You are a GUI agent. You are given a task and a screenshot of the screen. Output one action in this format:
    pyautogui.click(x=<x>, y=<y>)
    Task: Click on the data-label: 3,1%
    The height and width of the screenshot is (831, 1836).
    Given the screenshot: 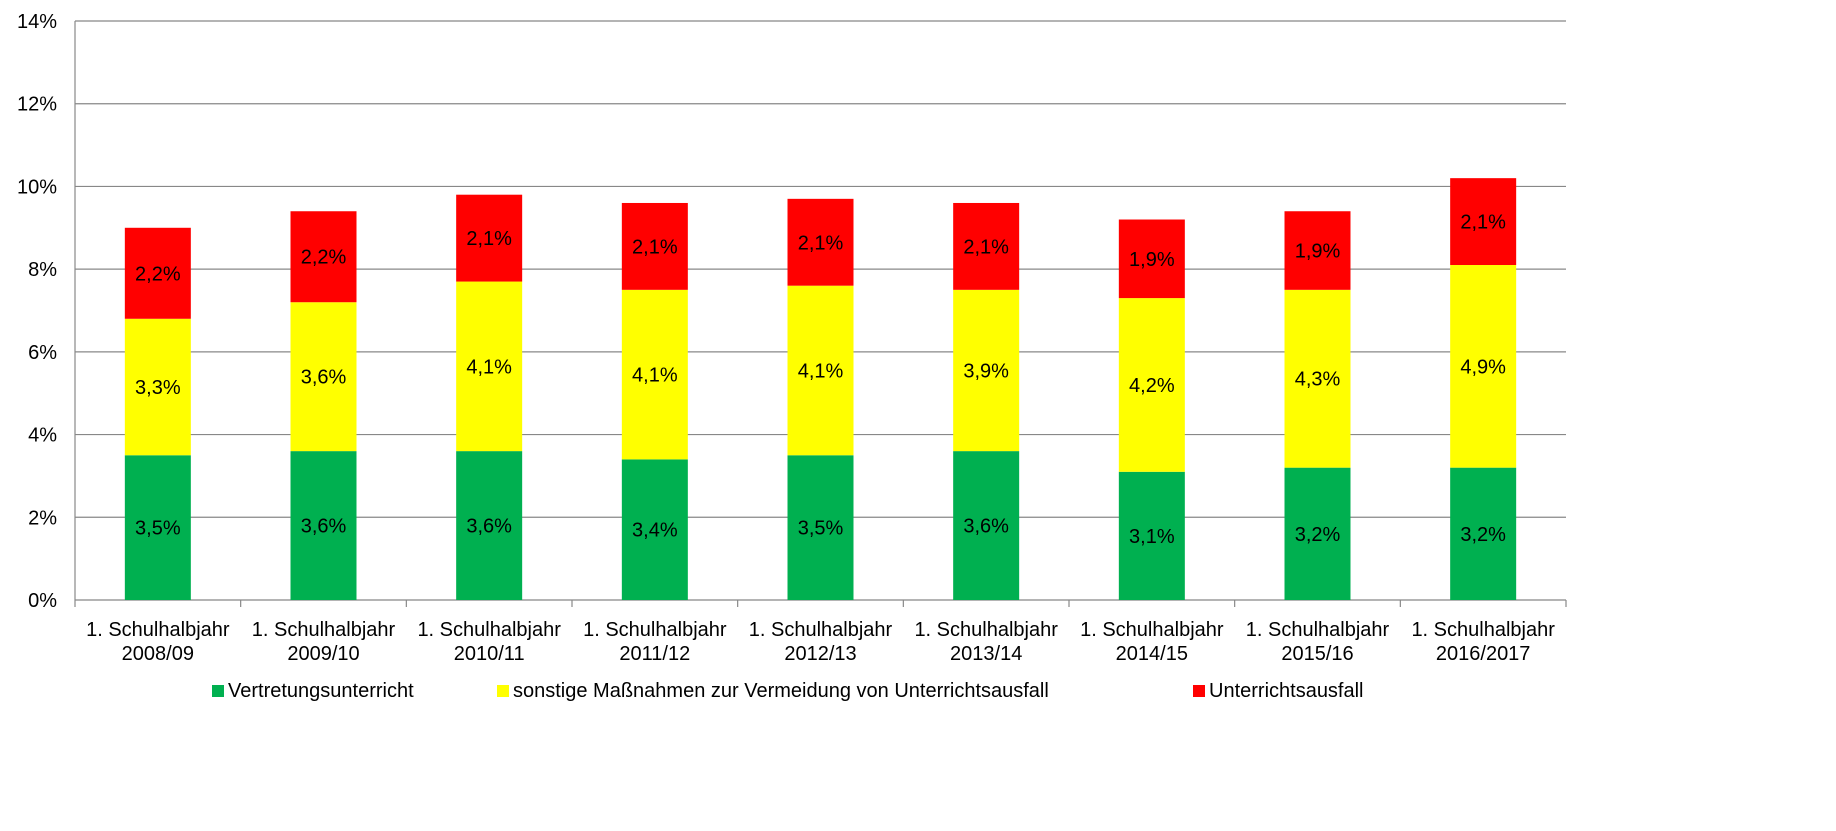 What is the action you would take?
    pyautogui.click(x=1152, y=537)
    